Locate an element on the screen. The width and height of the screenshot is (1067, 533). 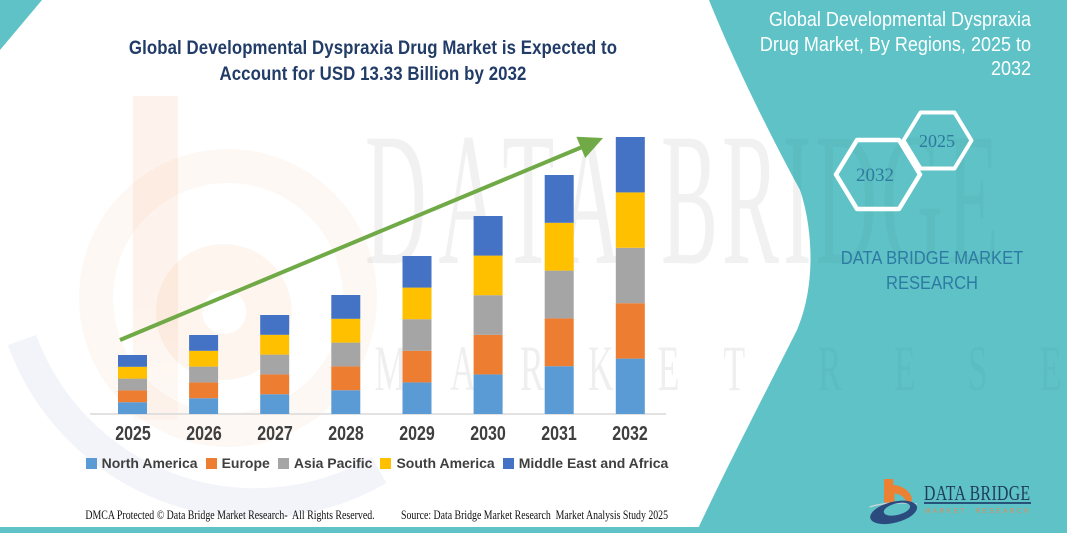
svg-text: 2025 is located at coordinates (937, 141).